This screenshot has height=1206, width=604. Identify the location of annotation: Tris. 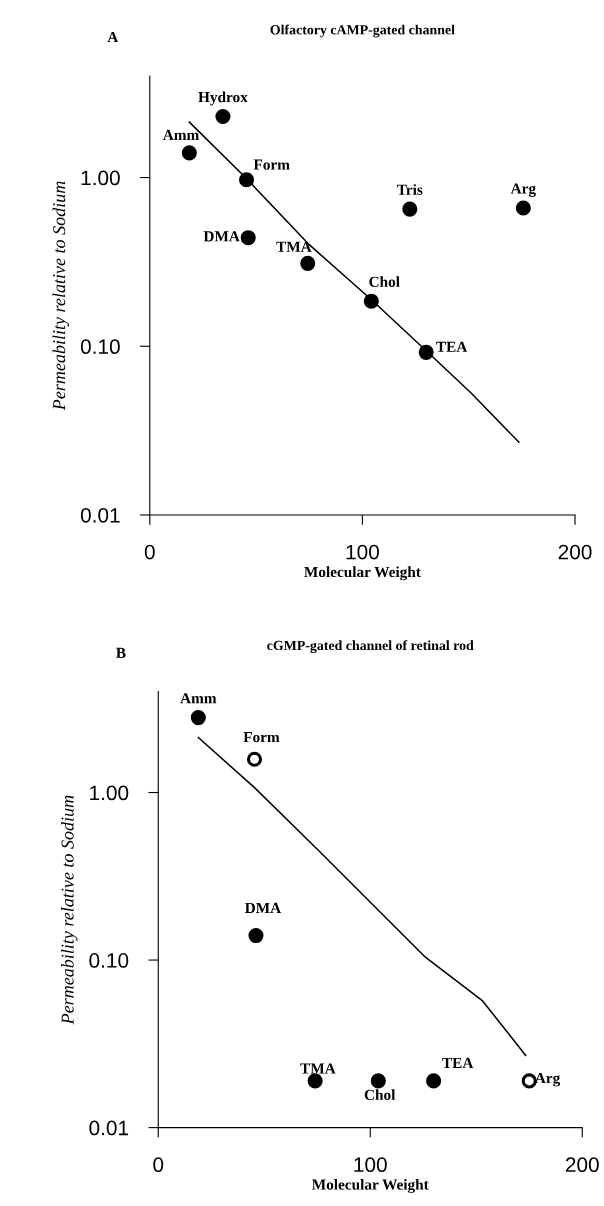
(410, 189).